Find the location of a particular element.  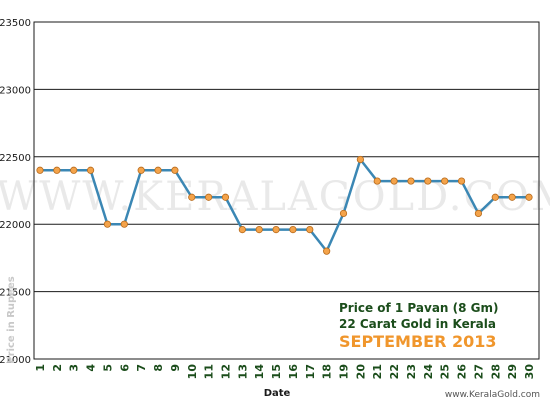

x-tick-label: 5 is located at coordinates (107, 368).